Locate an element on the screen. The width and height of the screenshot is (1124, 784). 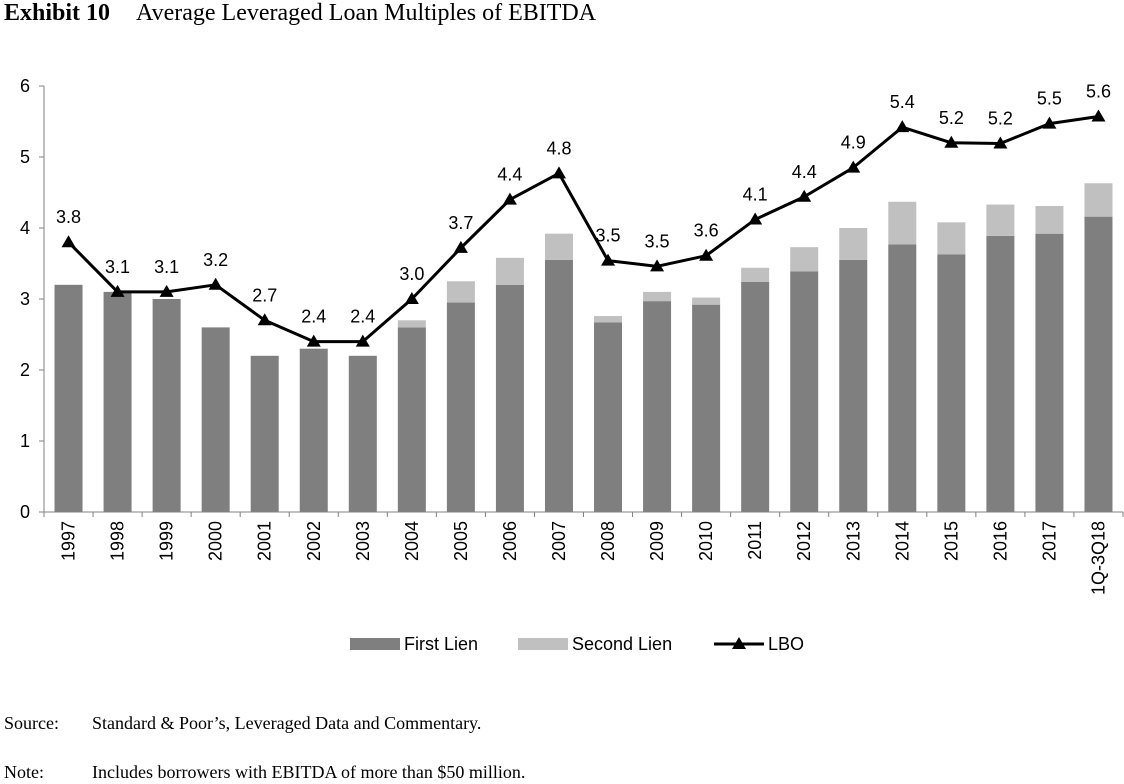
bar-second-lien-2014 is located at coordinates (902, 223).